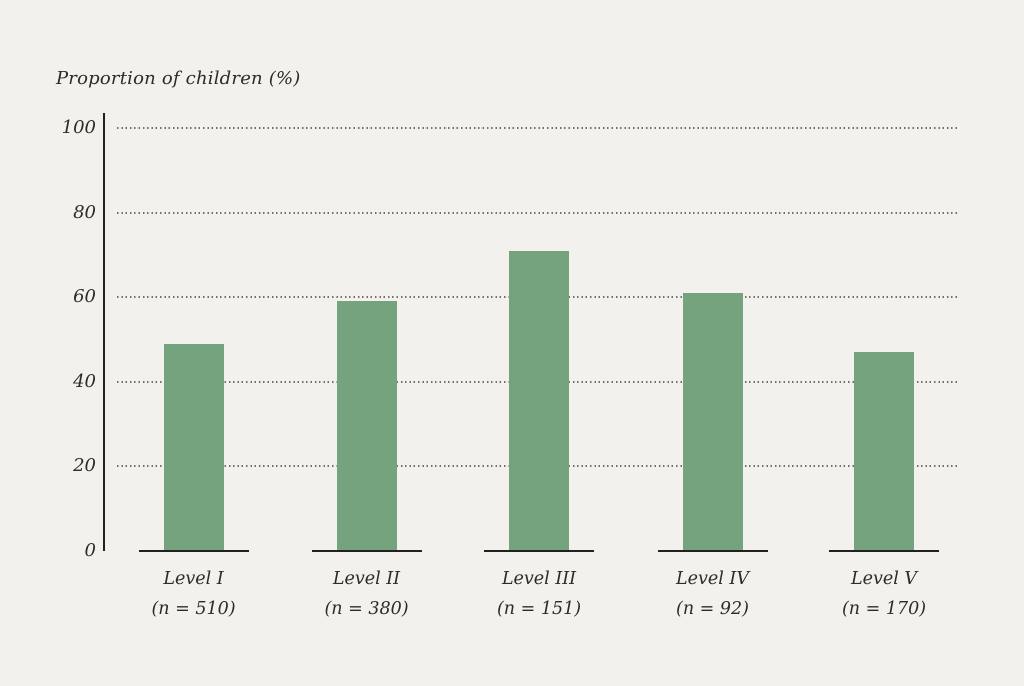 Image resolution: width=1024 pixels, height=686 pixels. I want to click on bar-level-i, so click(193, 447).